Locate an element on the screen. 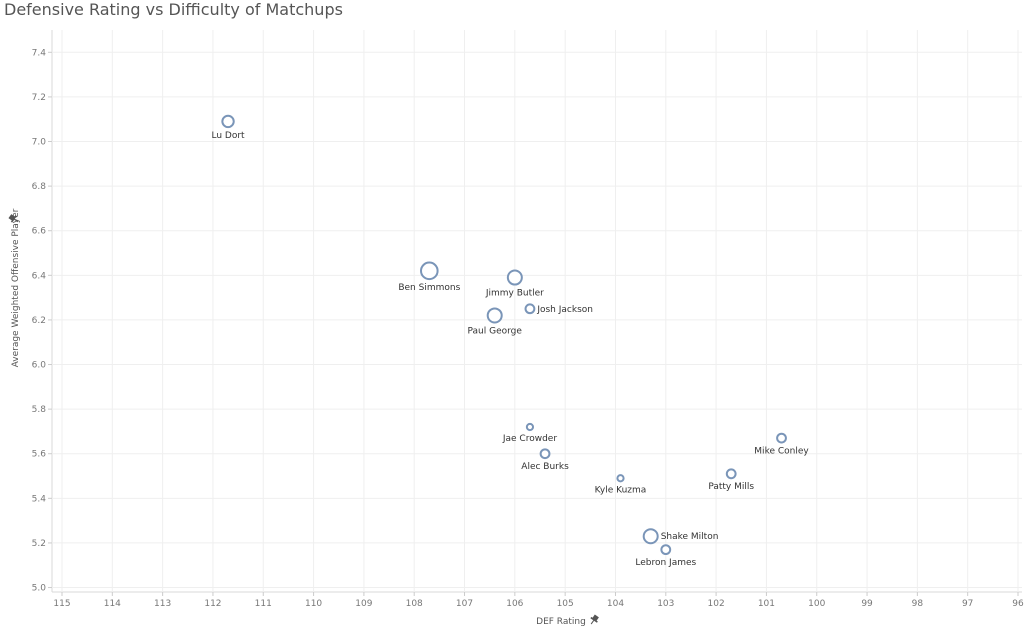  x-tick-label: 104 is located at coordinates (615, 604).